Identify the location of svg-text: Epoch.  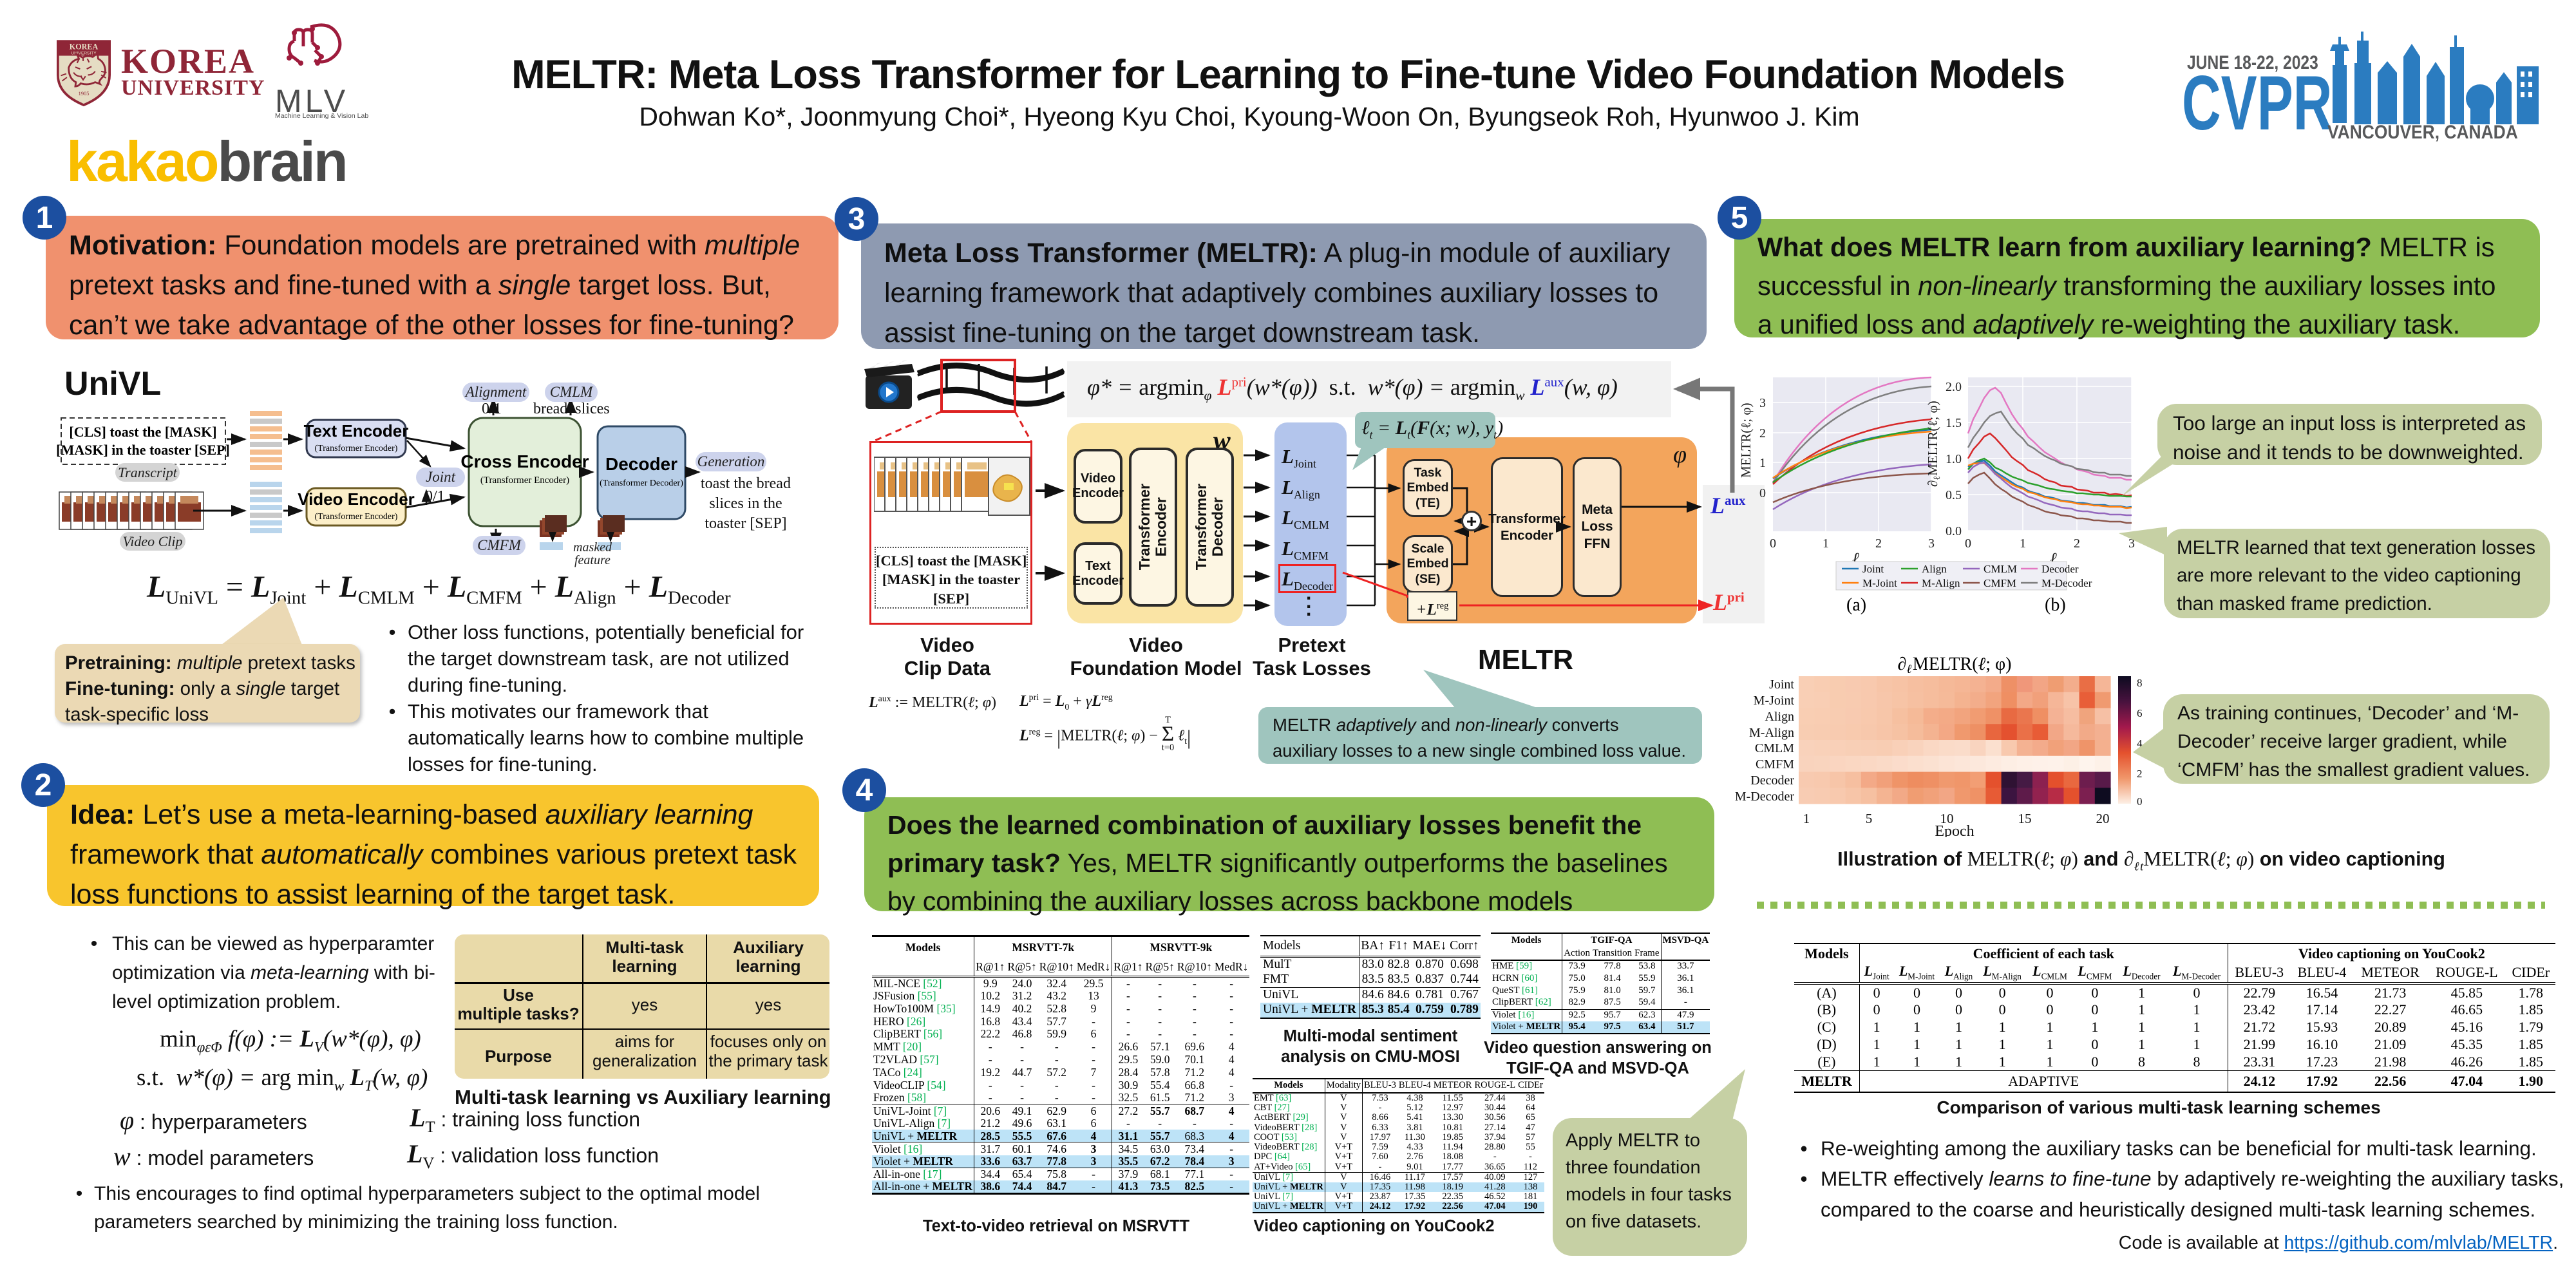
(1954, 830).